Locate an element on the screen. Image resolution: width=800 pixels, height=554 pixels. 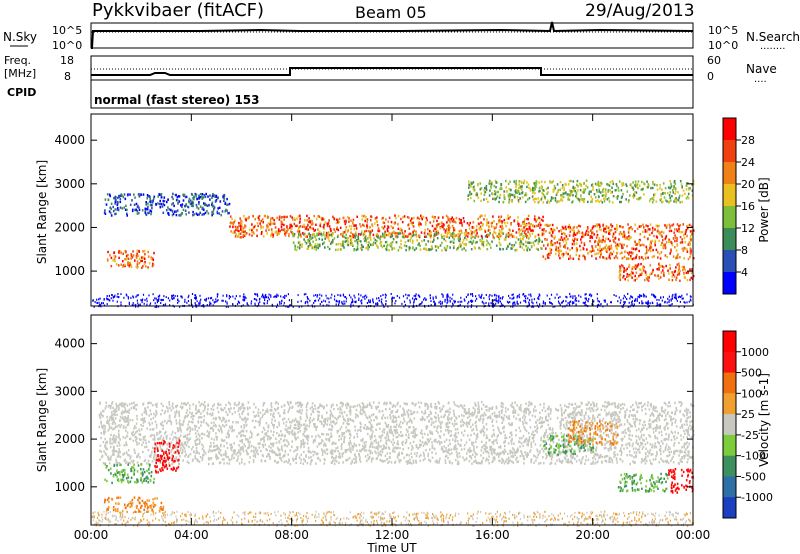
freq-label: Freq. is located at coordinates (17, 60).